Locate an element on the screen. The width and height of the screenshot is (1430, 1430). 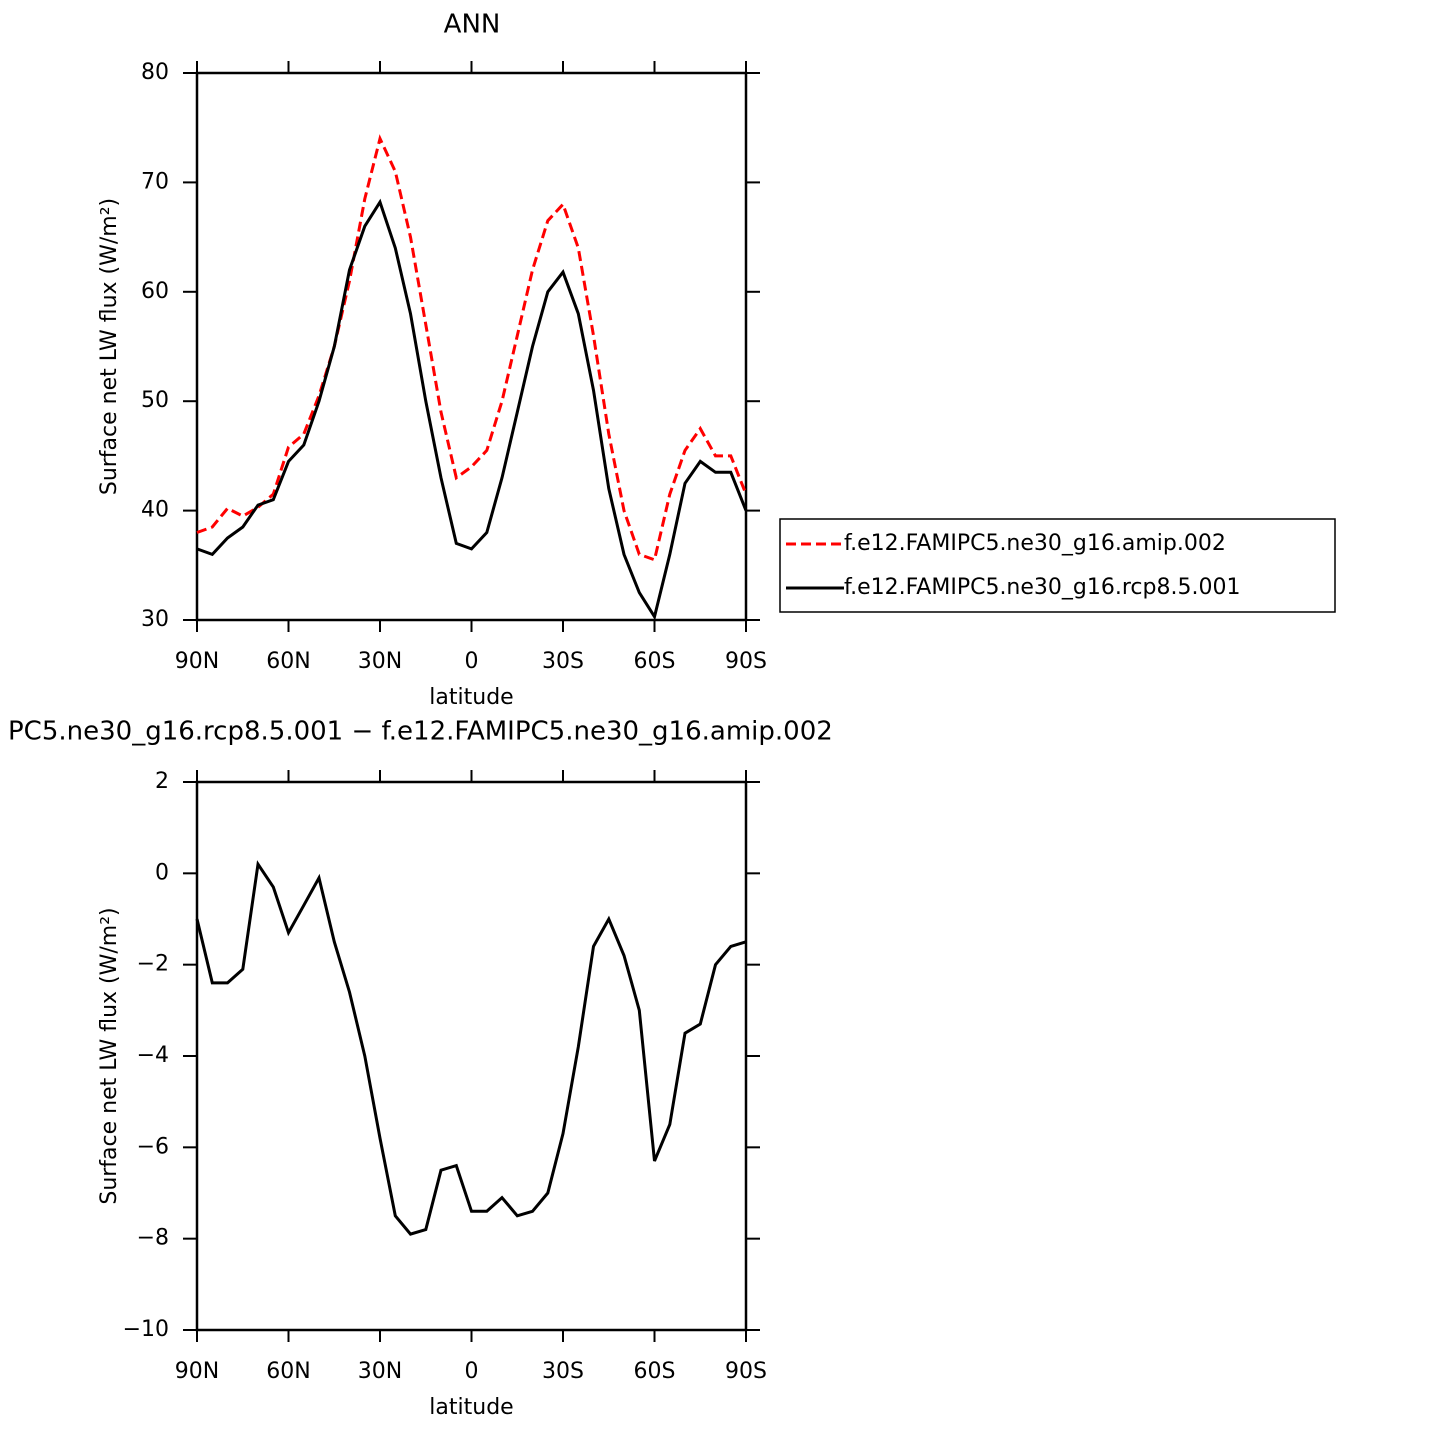
y-tick-label: 2 is located at coordinates (162, 781).